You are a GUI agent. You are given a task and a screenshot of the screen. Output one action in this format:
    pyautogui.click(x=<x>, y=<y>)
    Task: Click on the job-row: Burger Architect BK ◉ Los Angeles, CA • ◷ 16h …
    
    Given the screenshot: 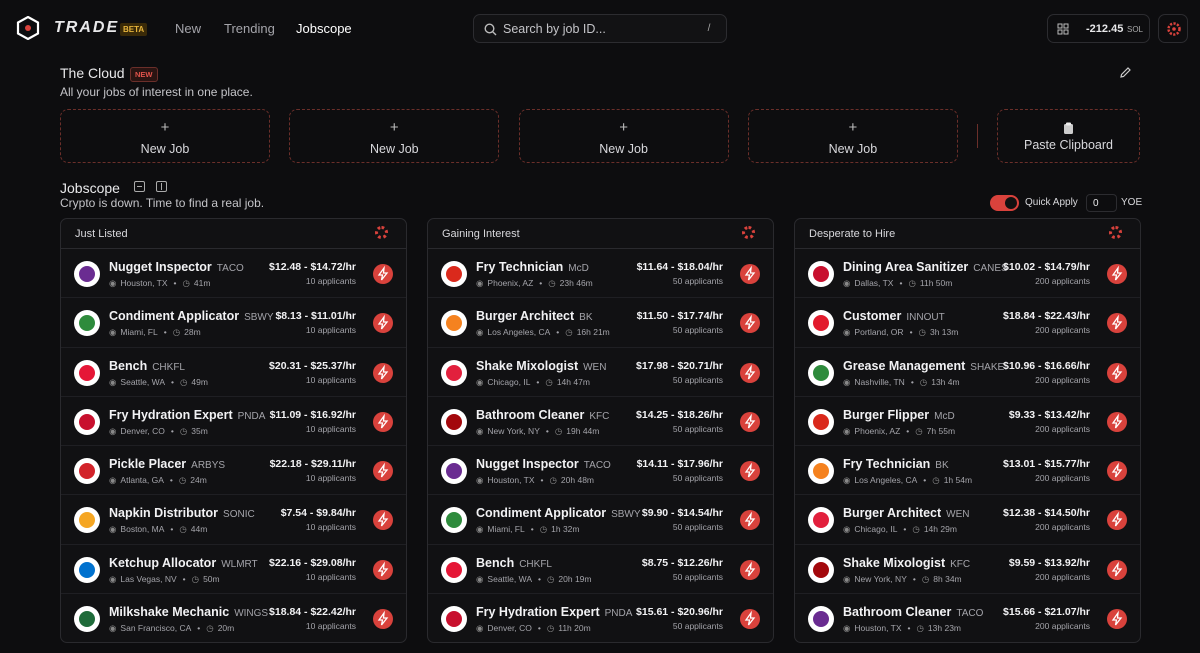 What is the action you would take?
    pyautogui.click(x=600, y=323)
    